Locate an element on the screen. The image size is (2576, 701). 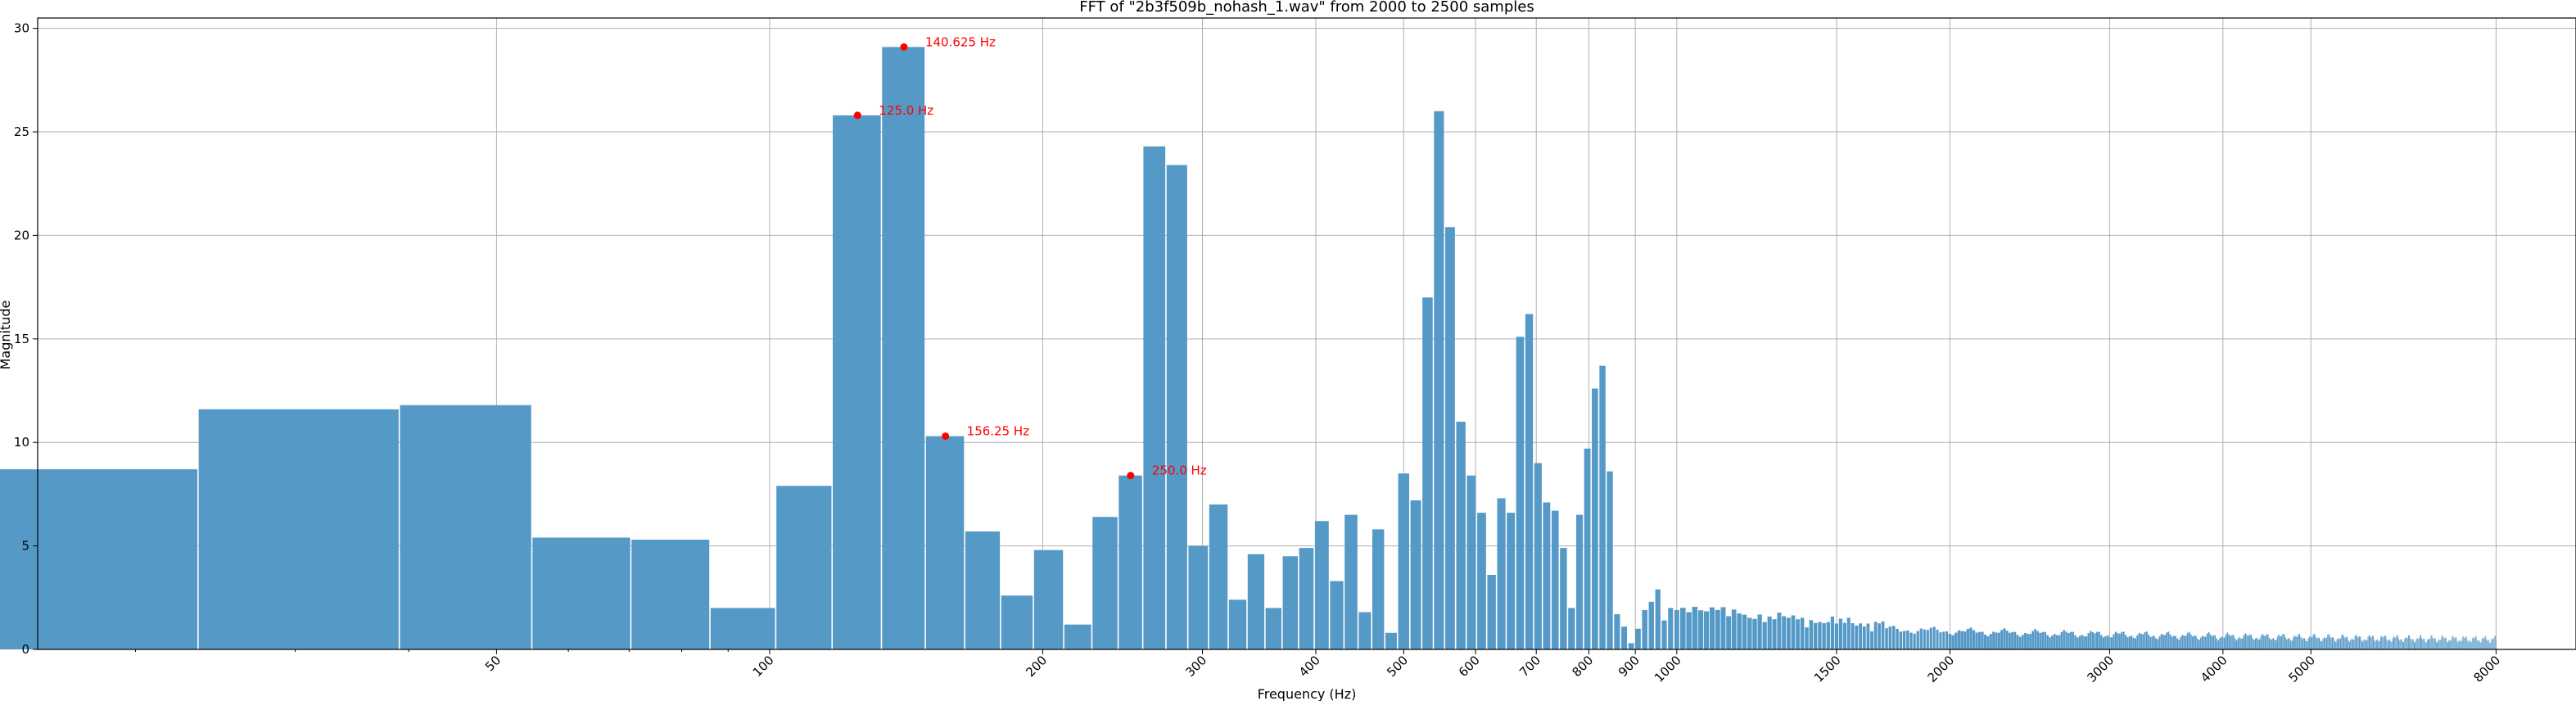
y-tick-label: 10 is located at coordinates (21, 442).